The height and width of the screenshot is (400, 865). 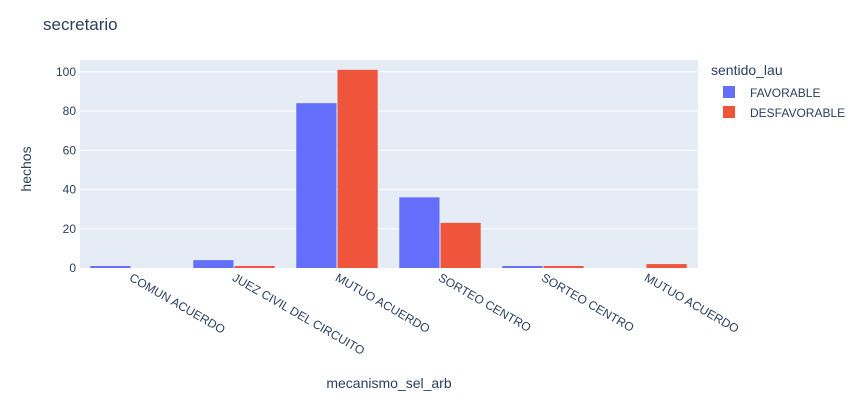 What do you see at coordinates (70, 150) in the screenshot?
I see `y-tick-label: 60` at bounding box center [70, 150].